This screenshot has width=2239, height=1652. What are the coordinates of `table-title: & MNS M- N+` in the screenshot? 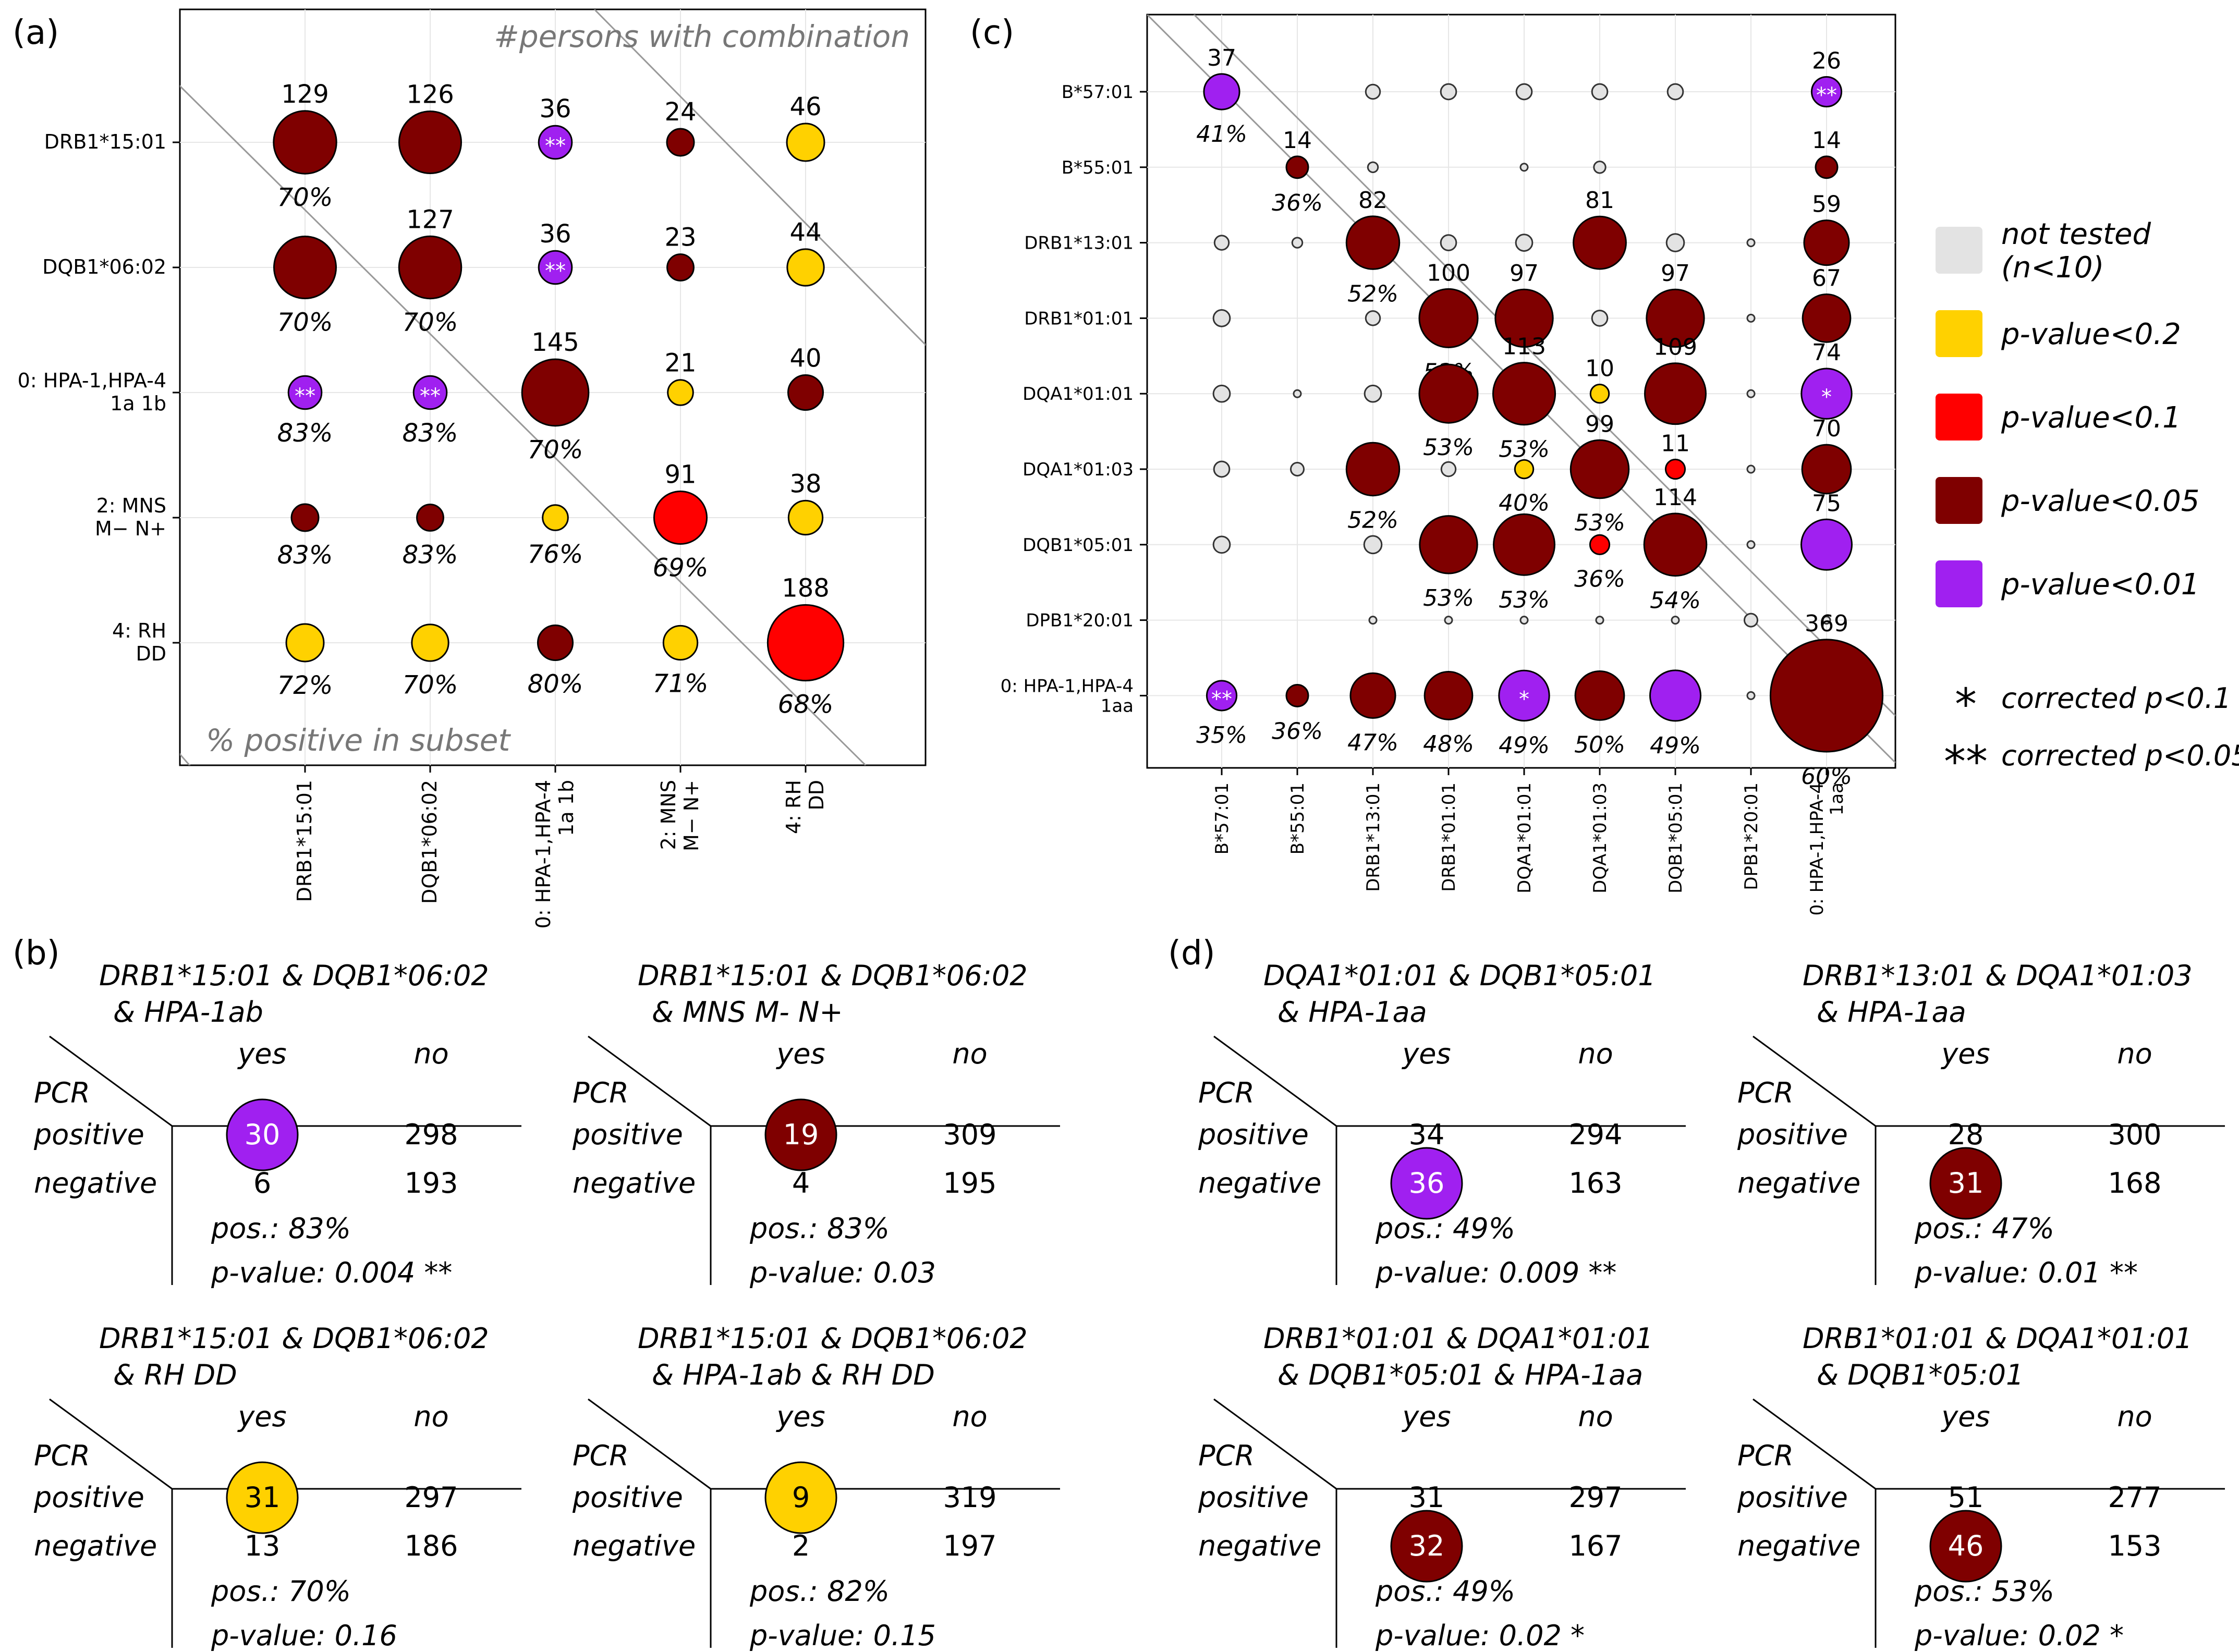 It's located at (748, 1012).